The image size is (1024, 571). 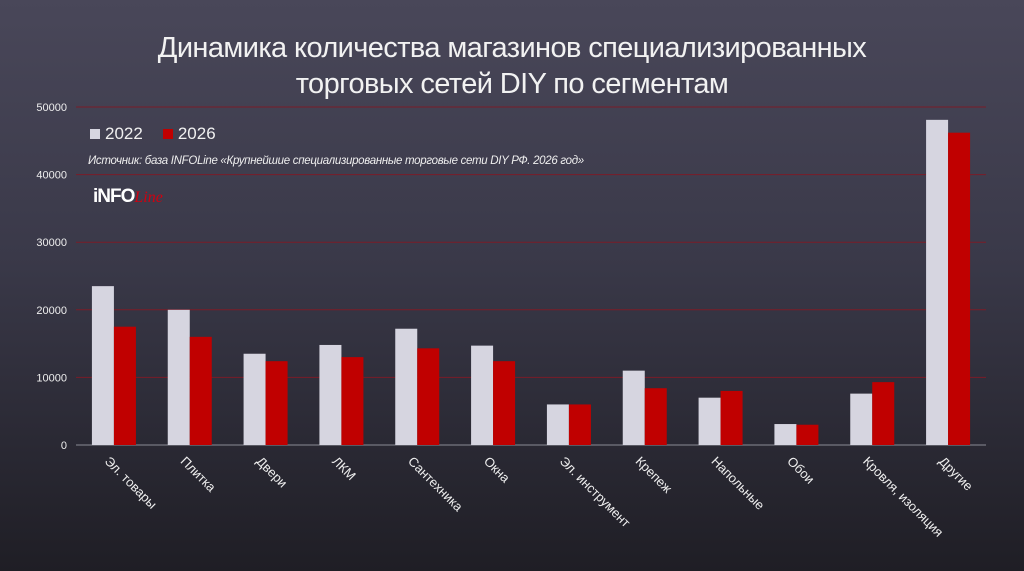 What do you see at coordinates (131, 483) in the screenshot?
I see `x-tick-label: Эл. товары` at bounding box center [131, 483].